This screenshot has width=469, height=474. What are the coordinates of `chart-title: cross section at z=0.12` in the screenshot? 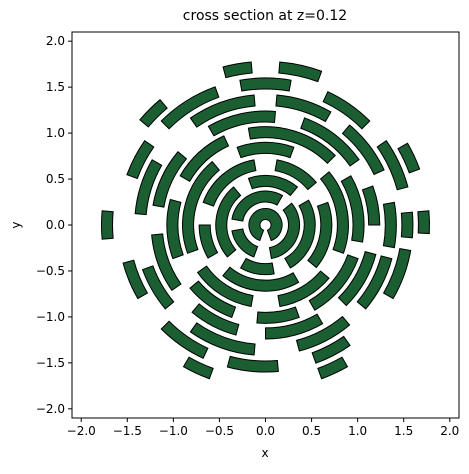 It's located at (265, 16).